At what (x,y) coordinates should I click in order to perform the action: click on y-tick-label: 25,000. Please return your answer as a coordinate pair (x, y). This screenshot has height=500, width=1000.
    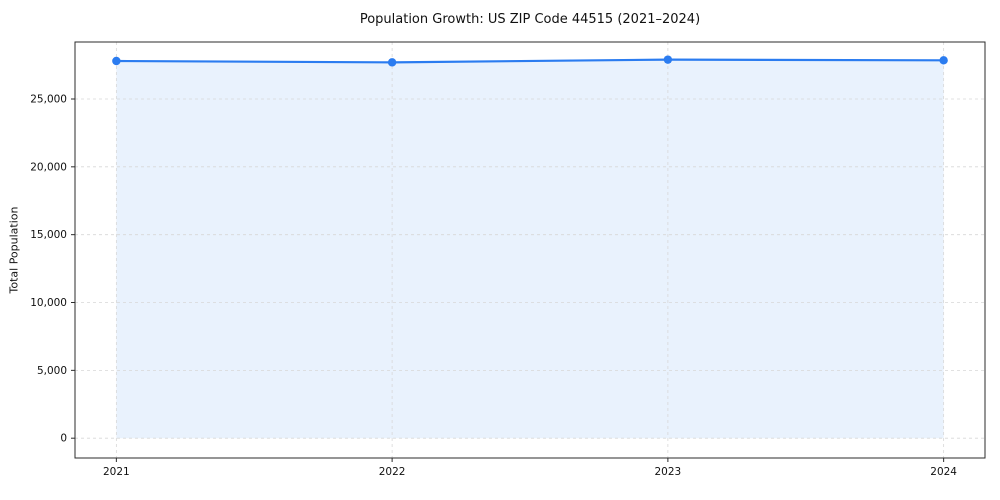
    Looking at the image, I should click on (48, 99).